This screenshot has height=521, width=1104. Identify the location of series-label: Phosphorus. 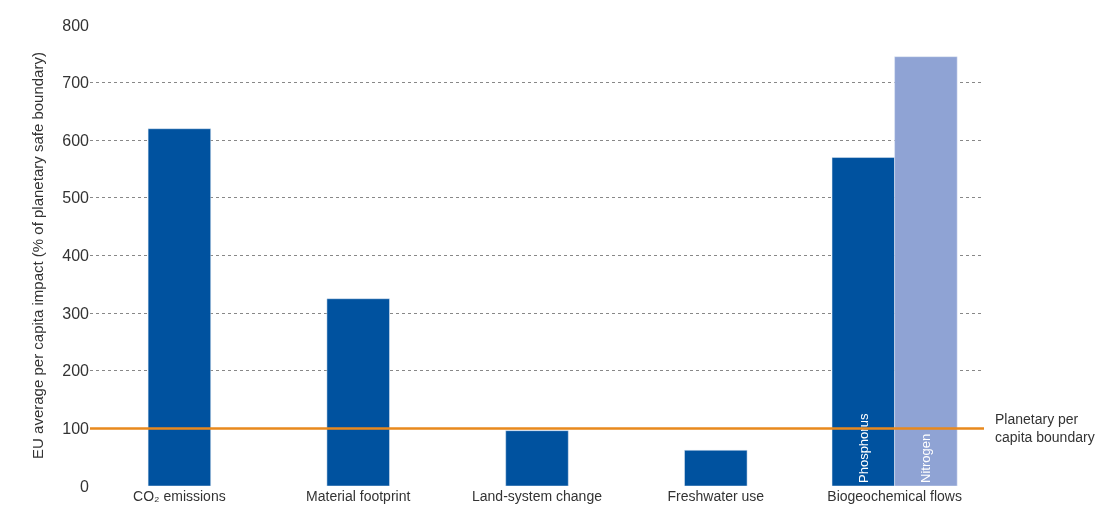
(863, 448).